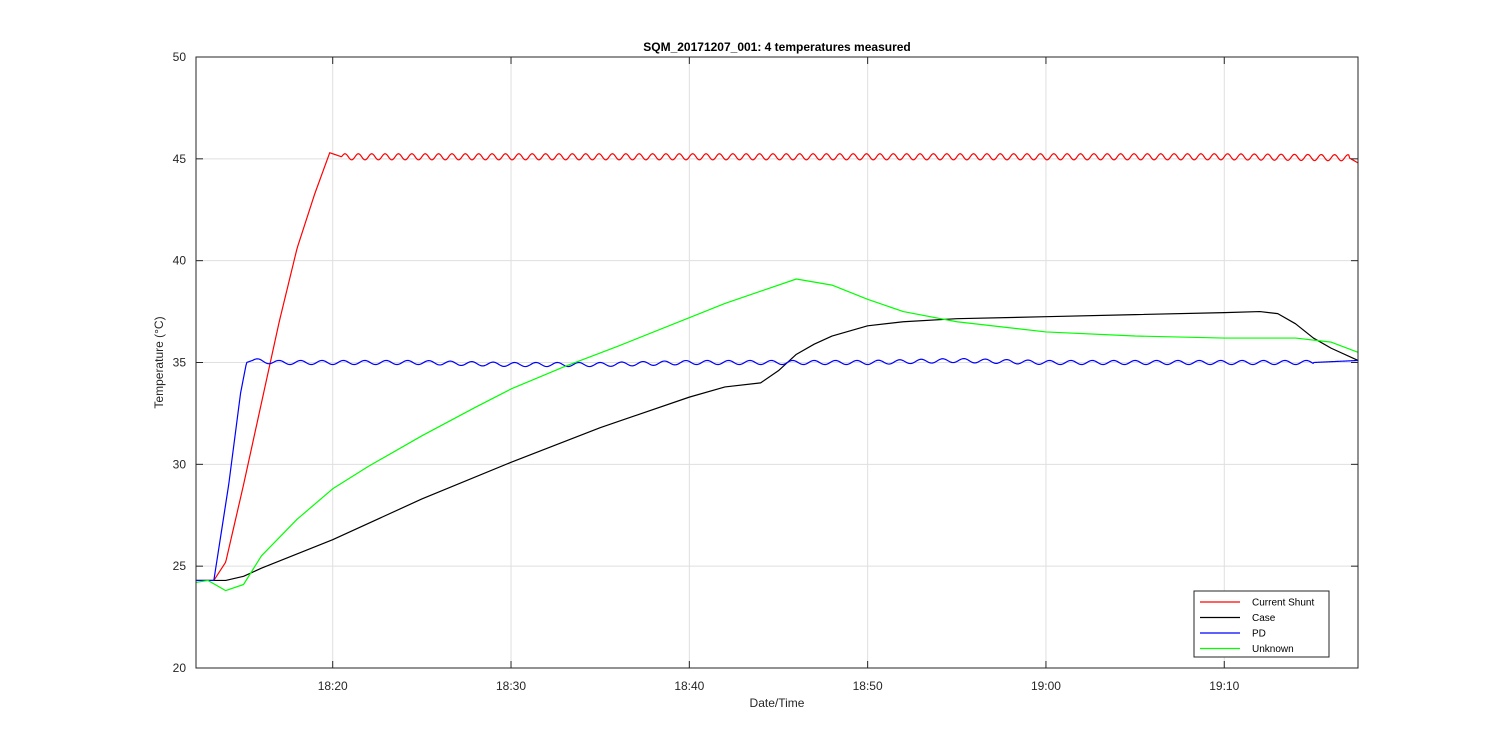 This screenshot has width=1500, height=750. I want to click on legend-label: Case, so click(1264, 618).